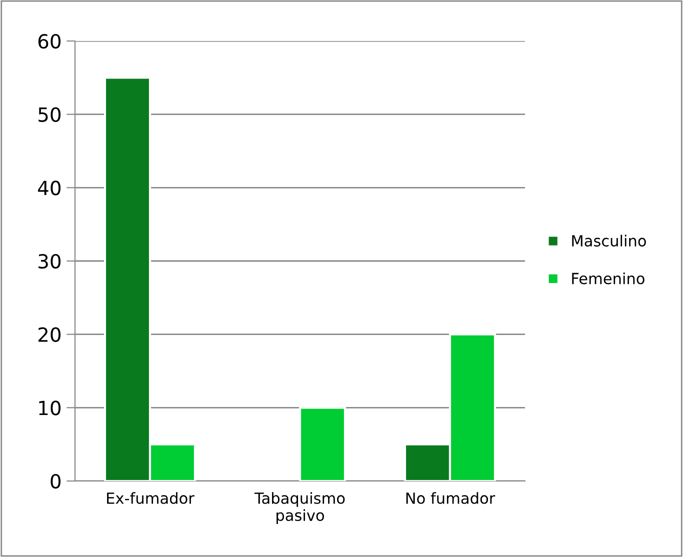  I want to click on legend-label: Masculino, so click(609, 240).